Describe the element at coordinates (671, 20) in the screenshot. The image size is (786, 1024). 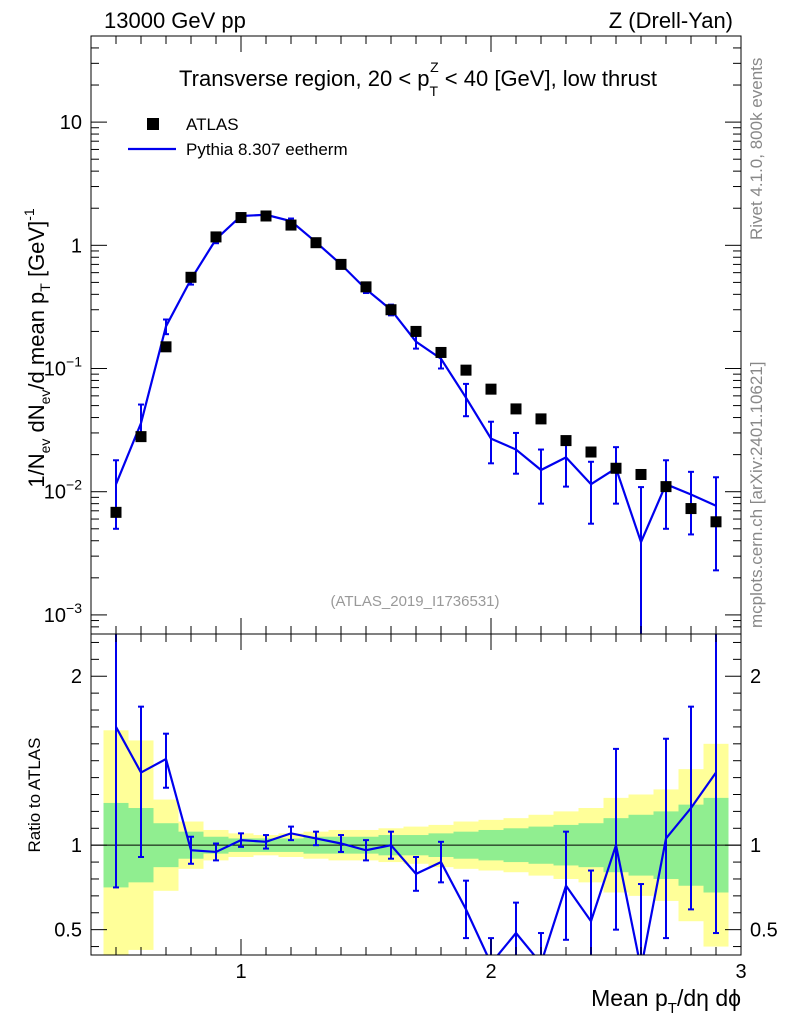
I see `process-label: Z (Drell-Yan)` at that location.